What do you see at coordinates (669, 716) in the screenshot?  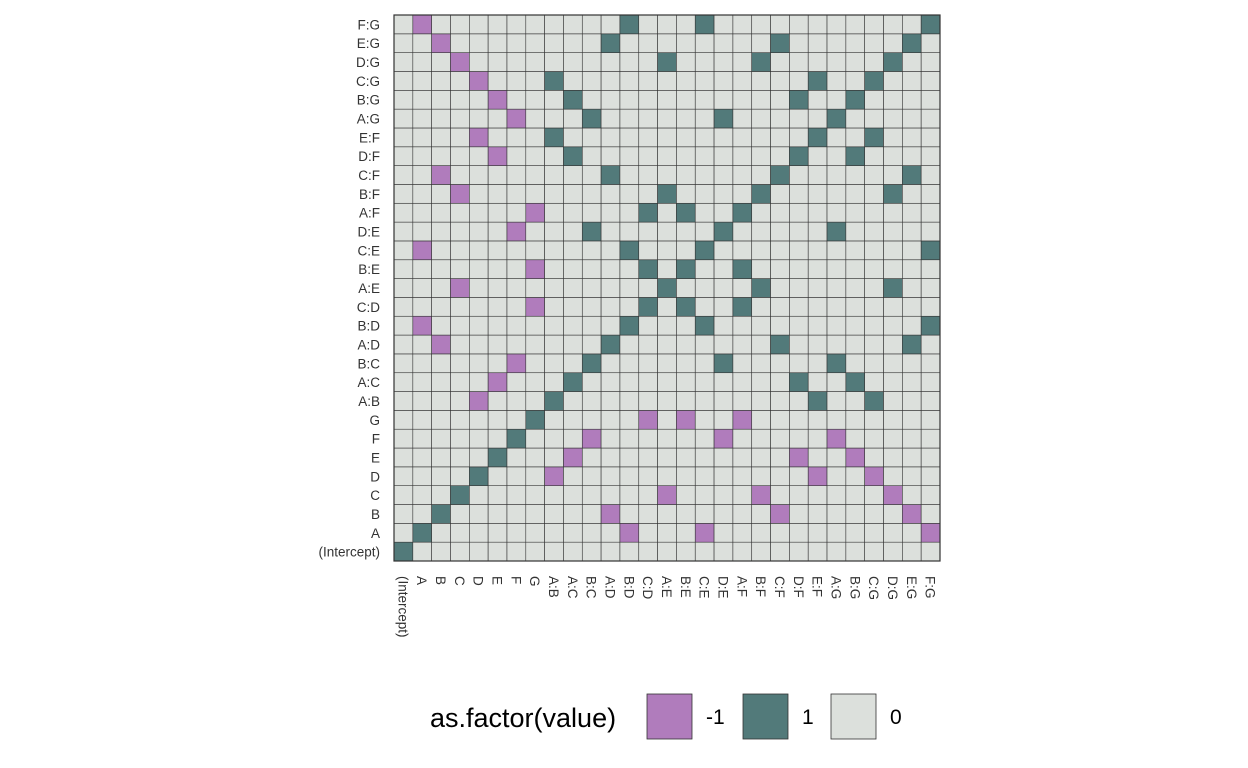 I see `legend-key-swatch` at bounding box center [669, 716].